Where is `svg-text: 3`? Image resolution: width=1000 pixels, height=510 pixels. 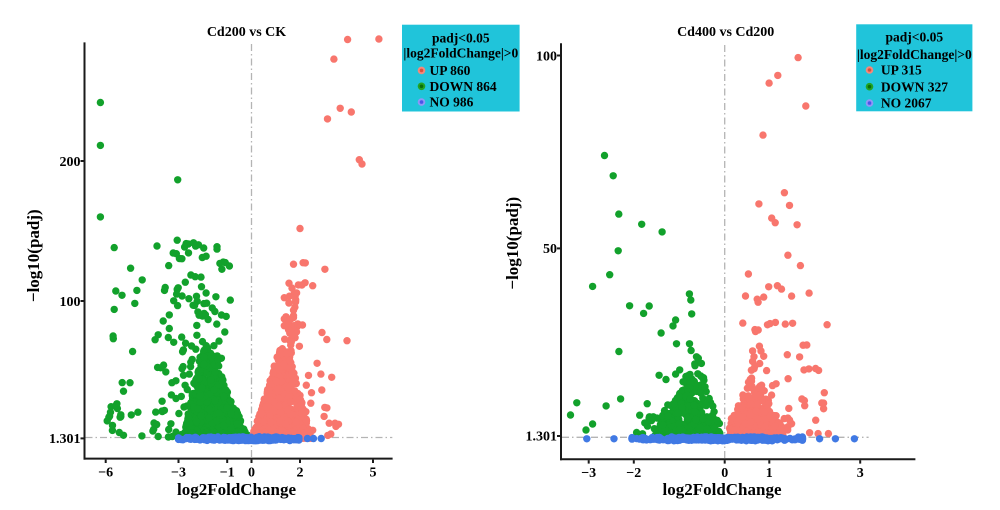 svg-text: 3 is located at coordinates (860, 473).